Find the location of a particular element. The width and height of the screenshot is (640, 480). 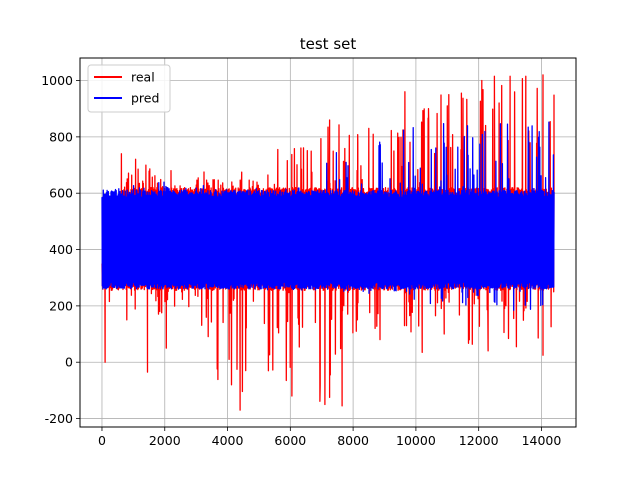

x-tick-label: 2000 is located at coordinates (165, 440).